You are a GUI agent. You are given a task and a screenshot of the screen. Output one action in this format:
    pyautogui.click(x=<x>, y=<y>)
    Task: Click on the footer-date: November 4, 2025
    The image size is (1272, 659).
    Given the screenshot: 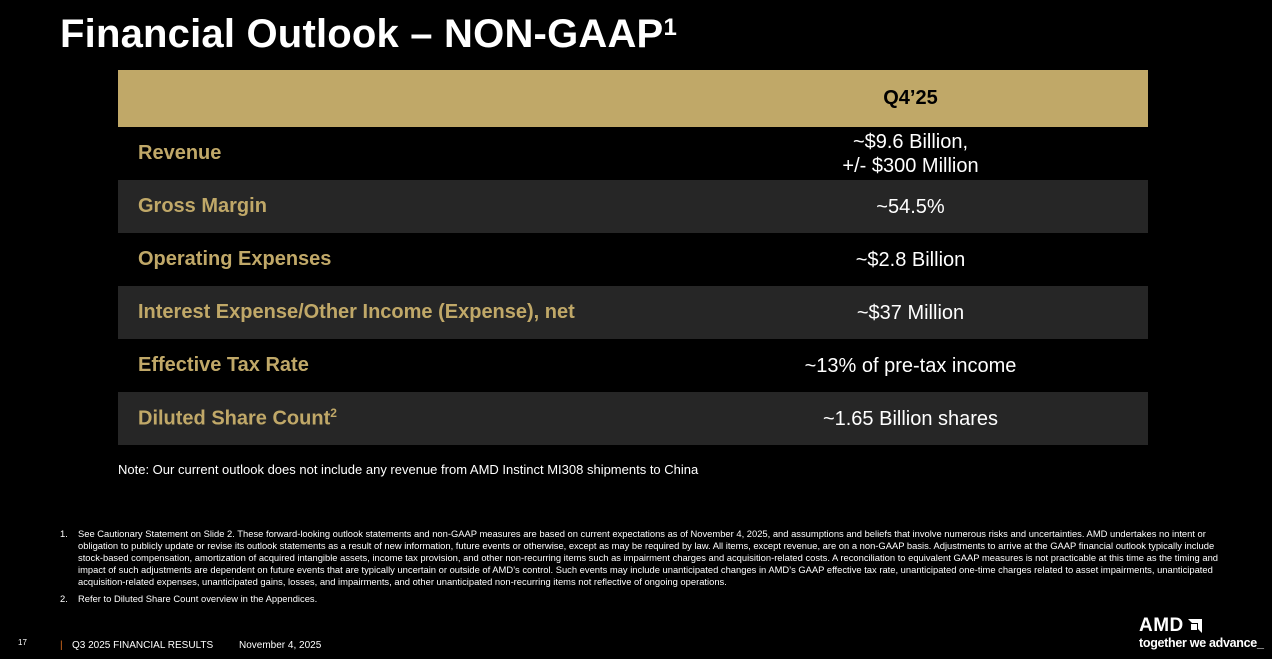 What is the action you would take?
    pyautogui.click(x=280, y=645)
    